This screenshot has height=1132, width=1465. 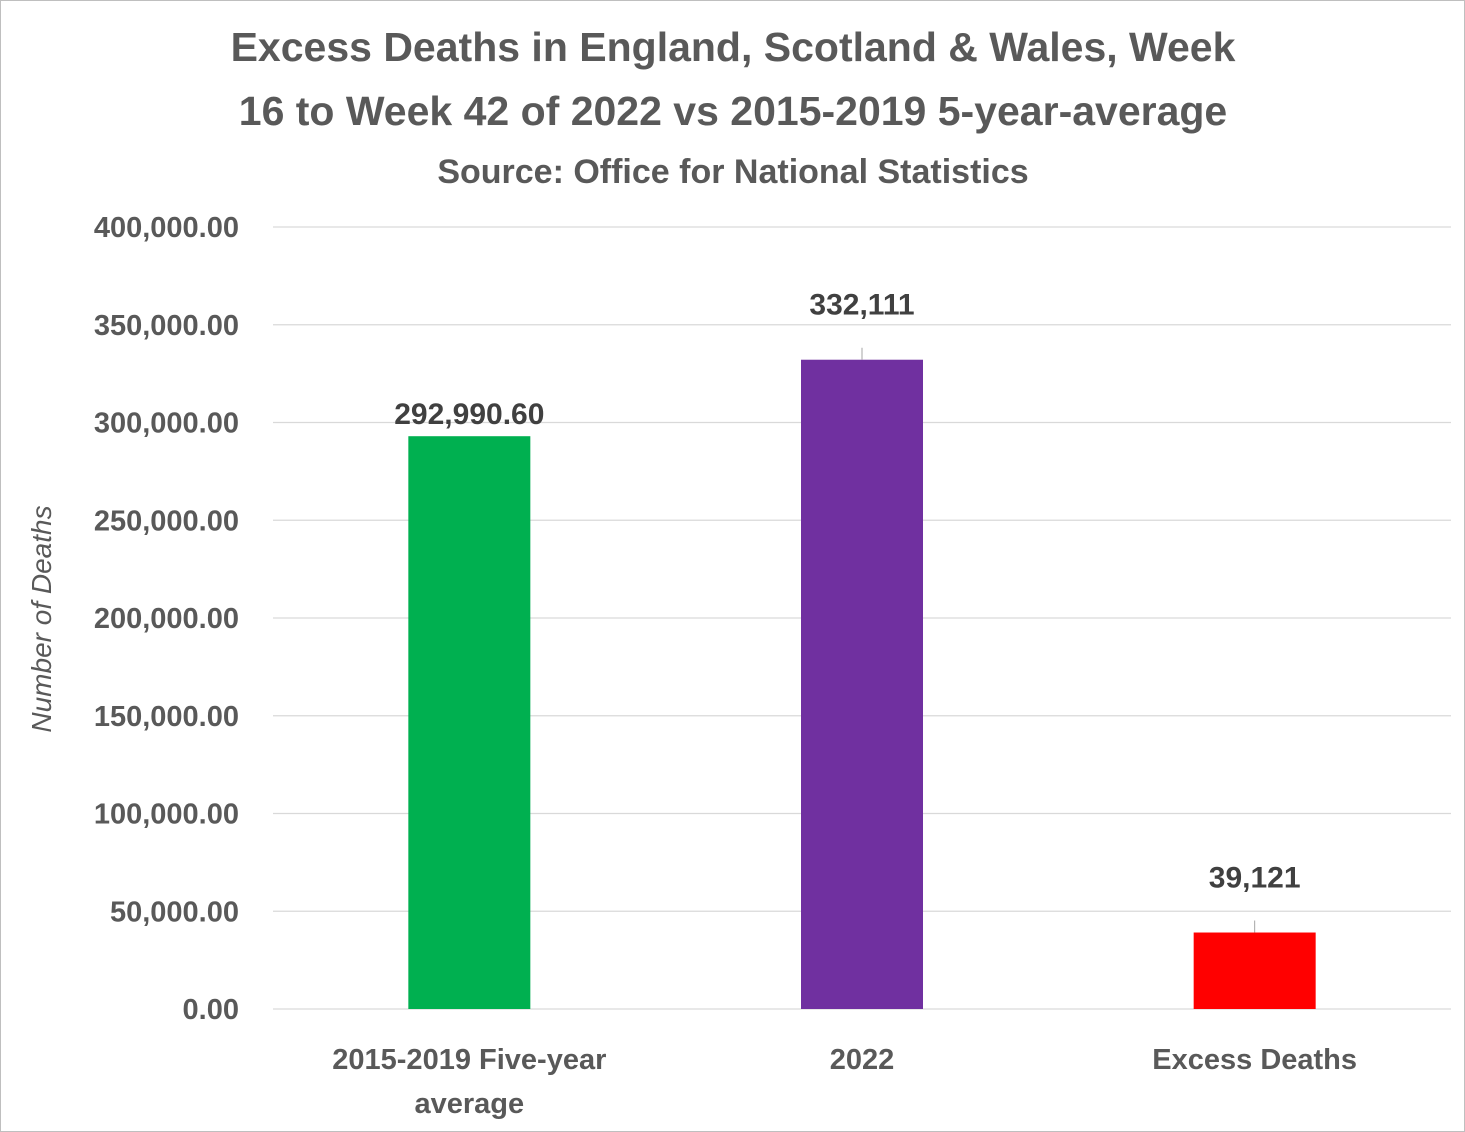 What do you see at coordinates (1255, 878) in the screenshot?
I see `data-label: 39,121` at bounding box center [1255, 878].